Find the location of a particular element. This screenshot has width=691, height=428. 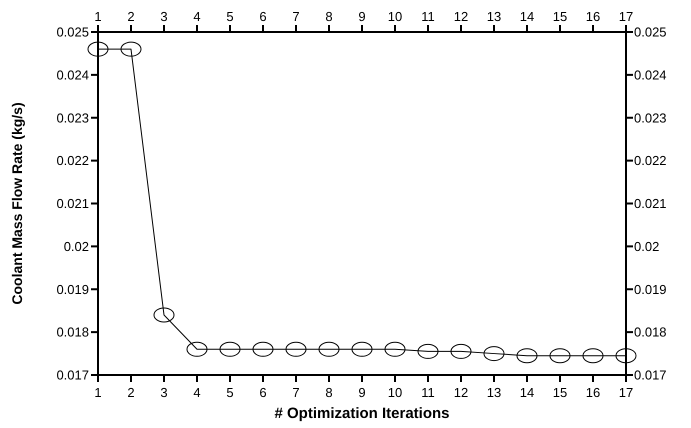

x2-tick-label: 4 is located at coordinates (197, 392).